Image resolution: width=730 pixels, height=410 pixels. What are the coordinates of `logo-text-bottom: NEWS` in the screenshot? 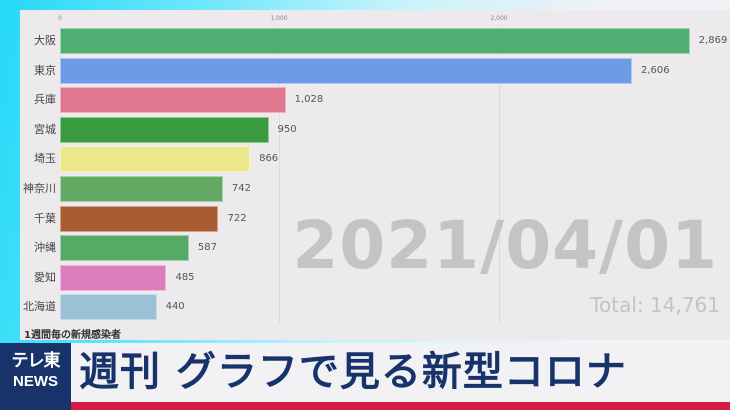 It's located at (35, 381).